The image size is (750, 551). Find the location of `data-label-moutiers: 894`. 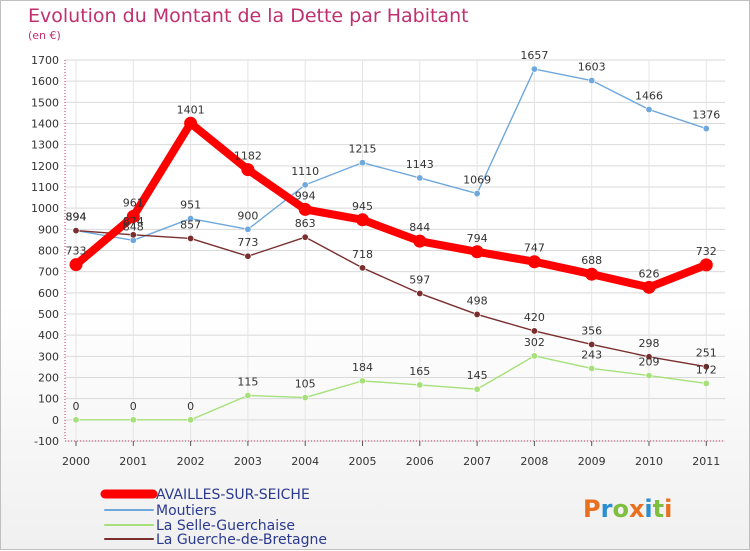

data-label-moutiers: 894 is located at coordinates (76, 217).